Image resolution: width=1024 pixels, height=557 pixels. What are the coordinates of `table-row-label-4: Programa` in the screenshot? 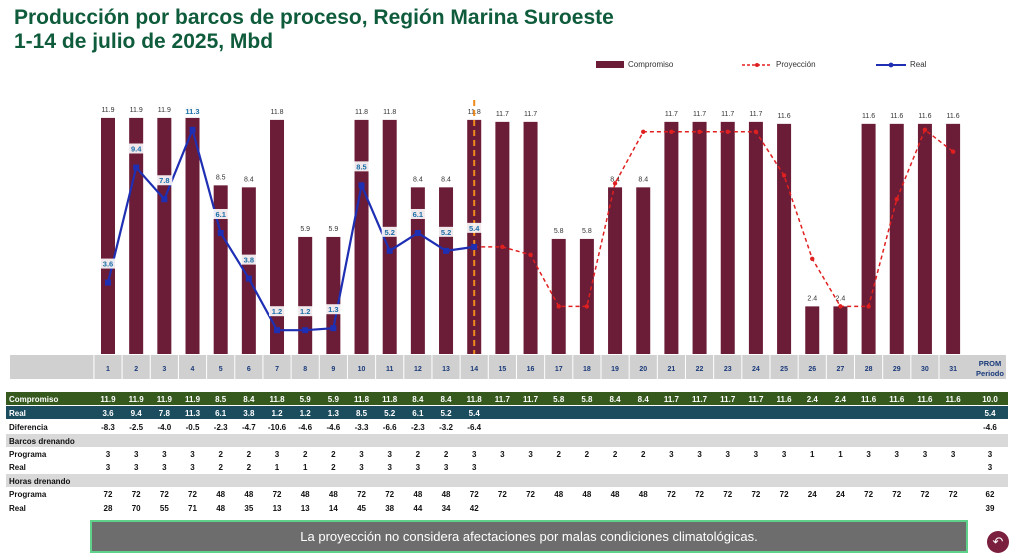 It's located at (28, 454).